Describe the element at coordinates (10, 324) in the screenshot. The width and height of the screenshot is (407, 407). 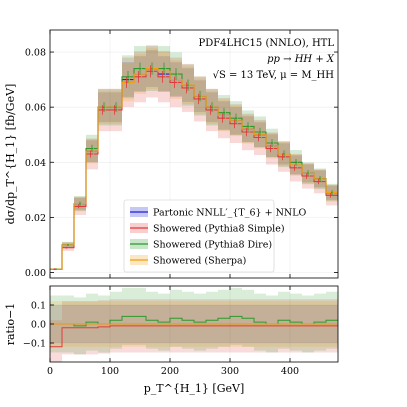
I see `y-axis-label-ratio: ratio−1` at that location.